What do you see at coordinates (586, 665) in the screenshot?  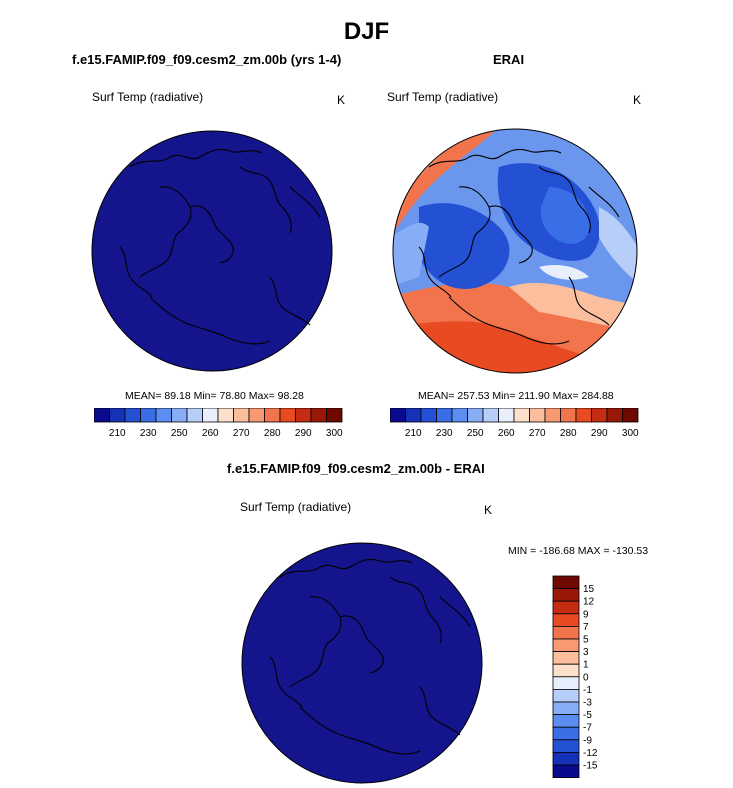 I see `colorbar-tick-label: 1` at bounding box center [586, 665].